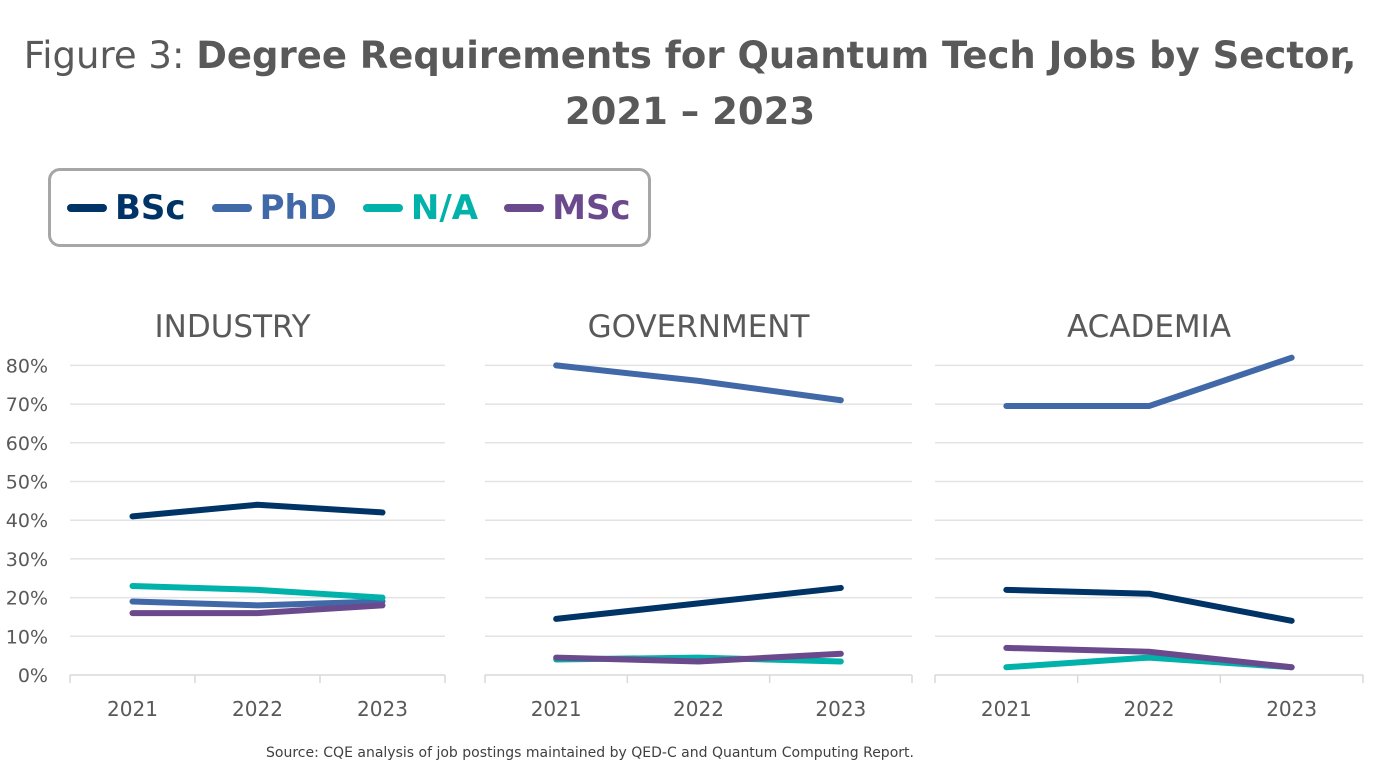  I want to click on y-tick-label: 40%, so click(27, 521).